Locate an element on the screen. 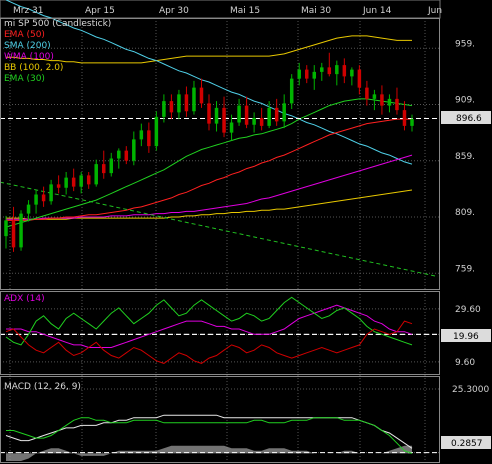 The image size is (492, 464). x-tick-label: Mai 30 is located at coordinates (316, 11).